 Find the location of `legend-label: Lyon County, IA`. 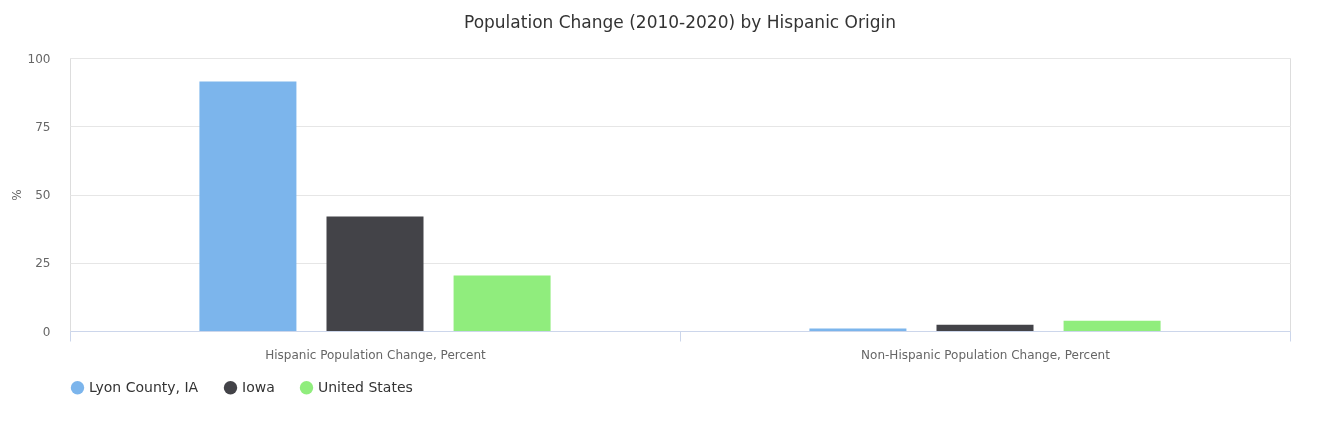

legend-label: Lyon County, IA is located at coordinates (144, 386).